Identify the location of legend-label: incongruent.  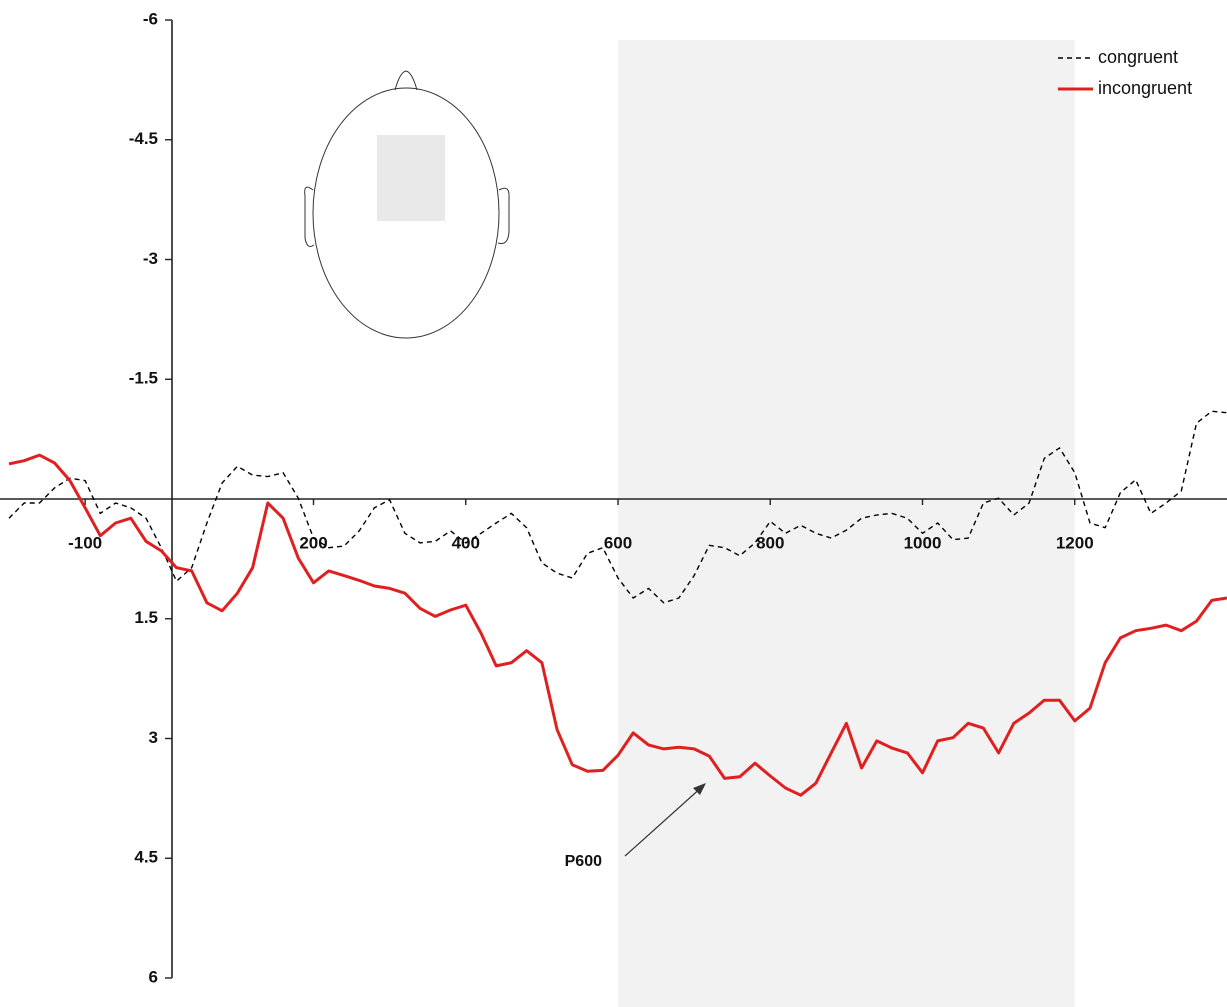
(1145, 88).